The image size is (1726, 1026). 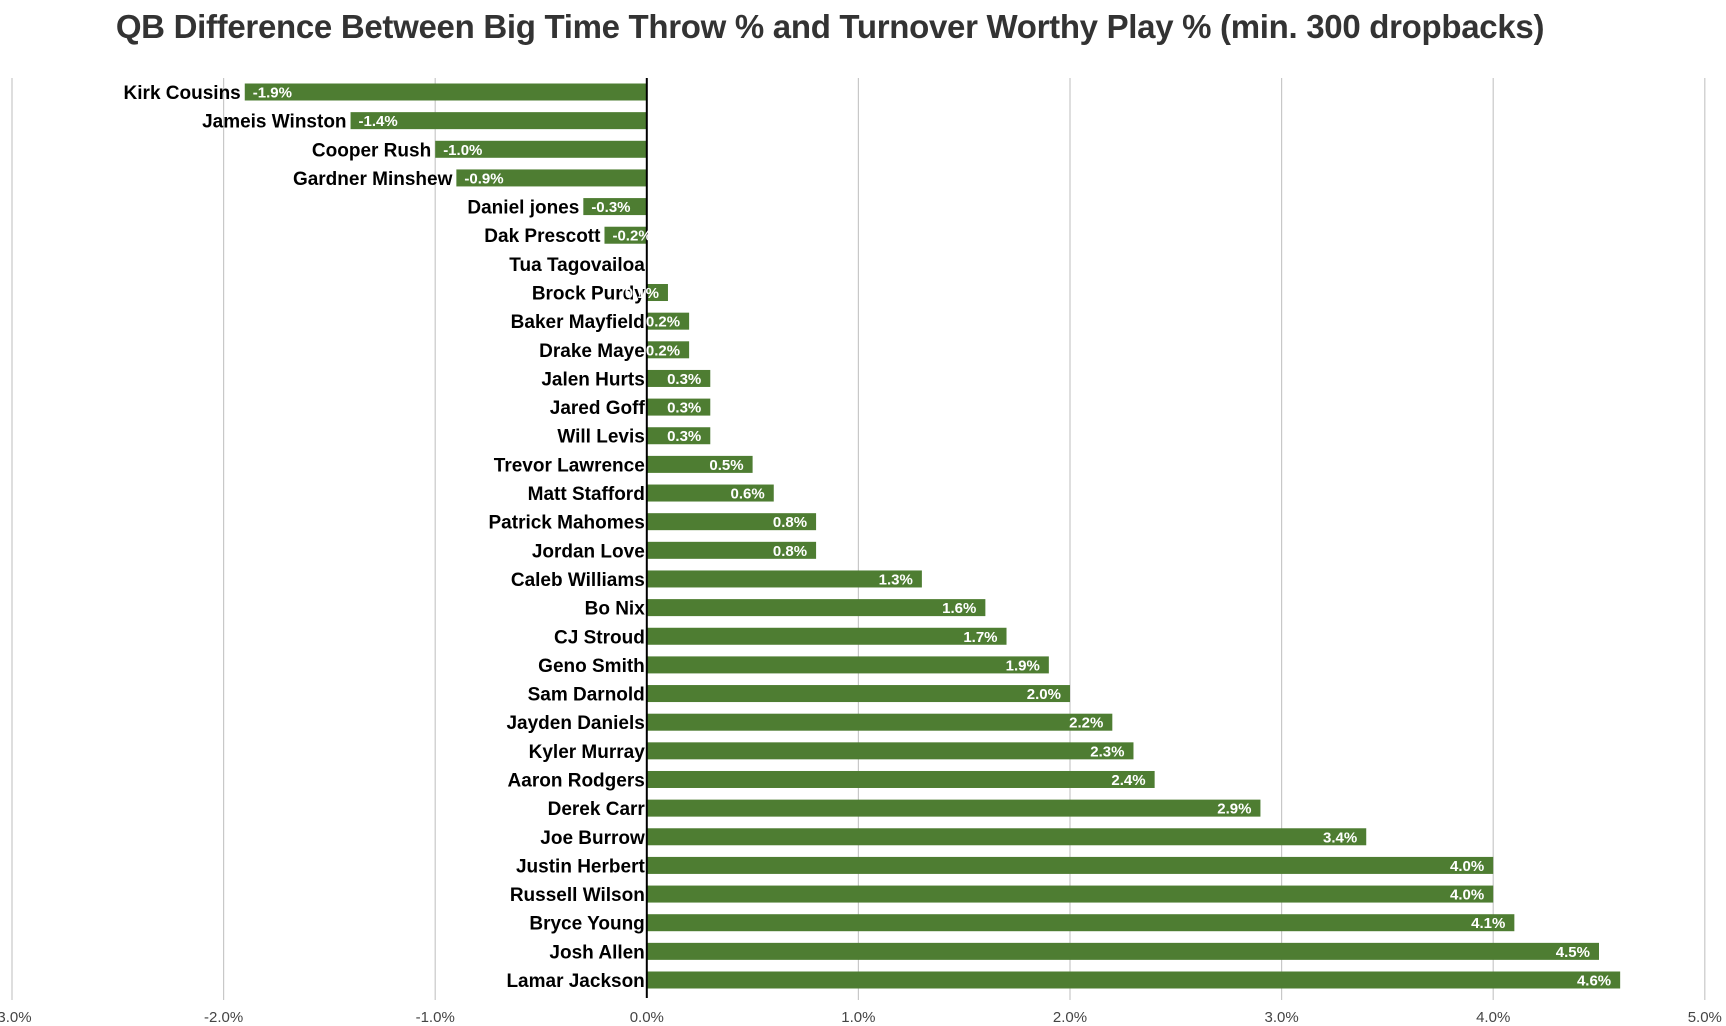 I want to click on data-label: -0.3%, so click(x=610, y=207).